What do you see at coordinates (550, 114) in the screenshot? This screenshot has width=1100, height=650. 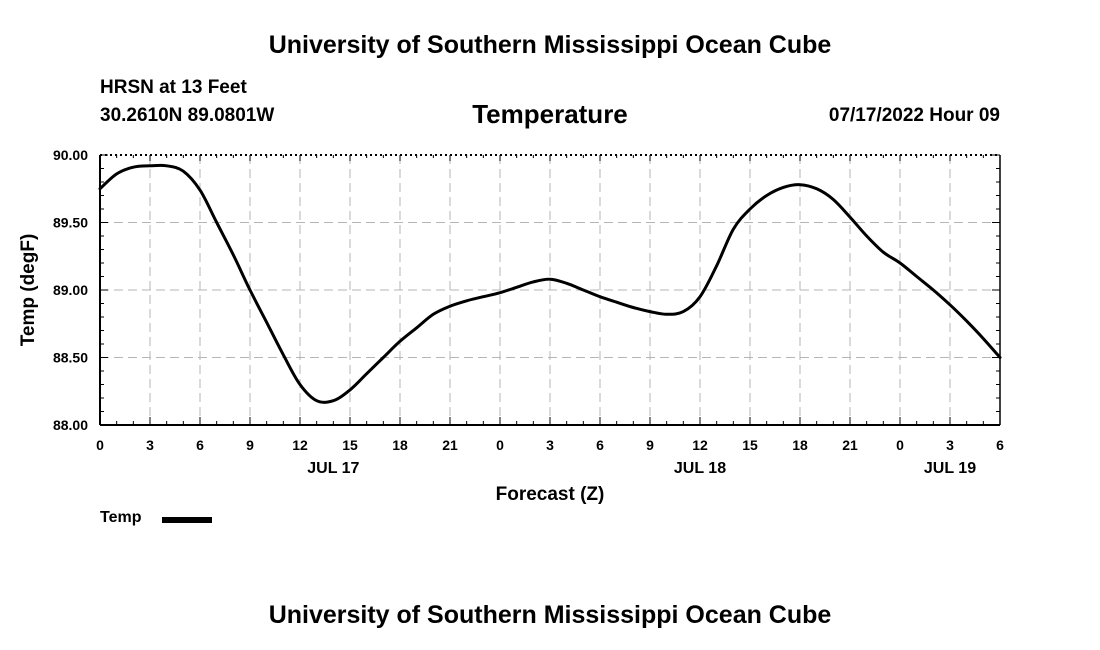 I see `chart-title: Temperature` at bounding box center [550, 114].